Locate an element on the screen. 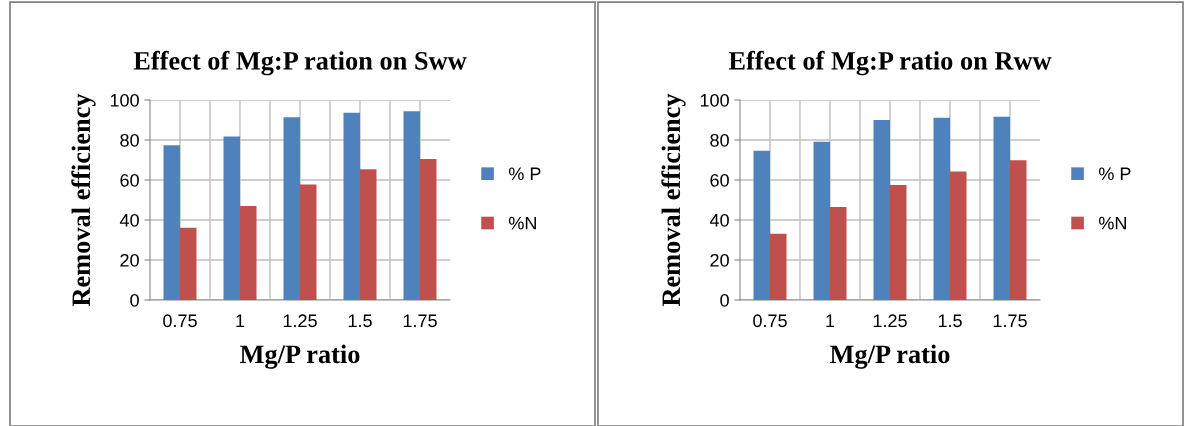  chart-title: Effect of Mg:P ration on Sww is located at coordinates (300, 63).